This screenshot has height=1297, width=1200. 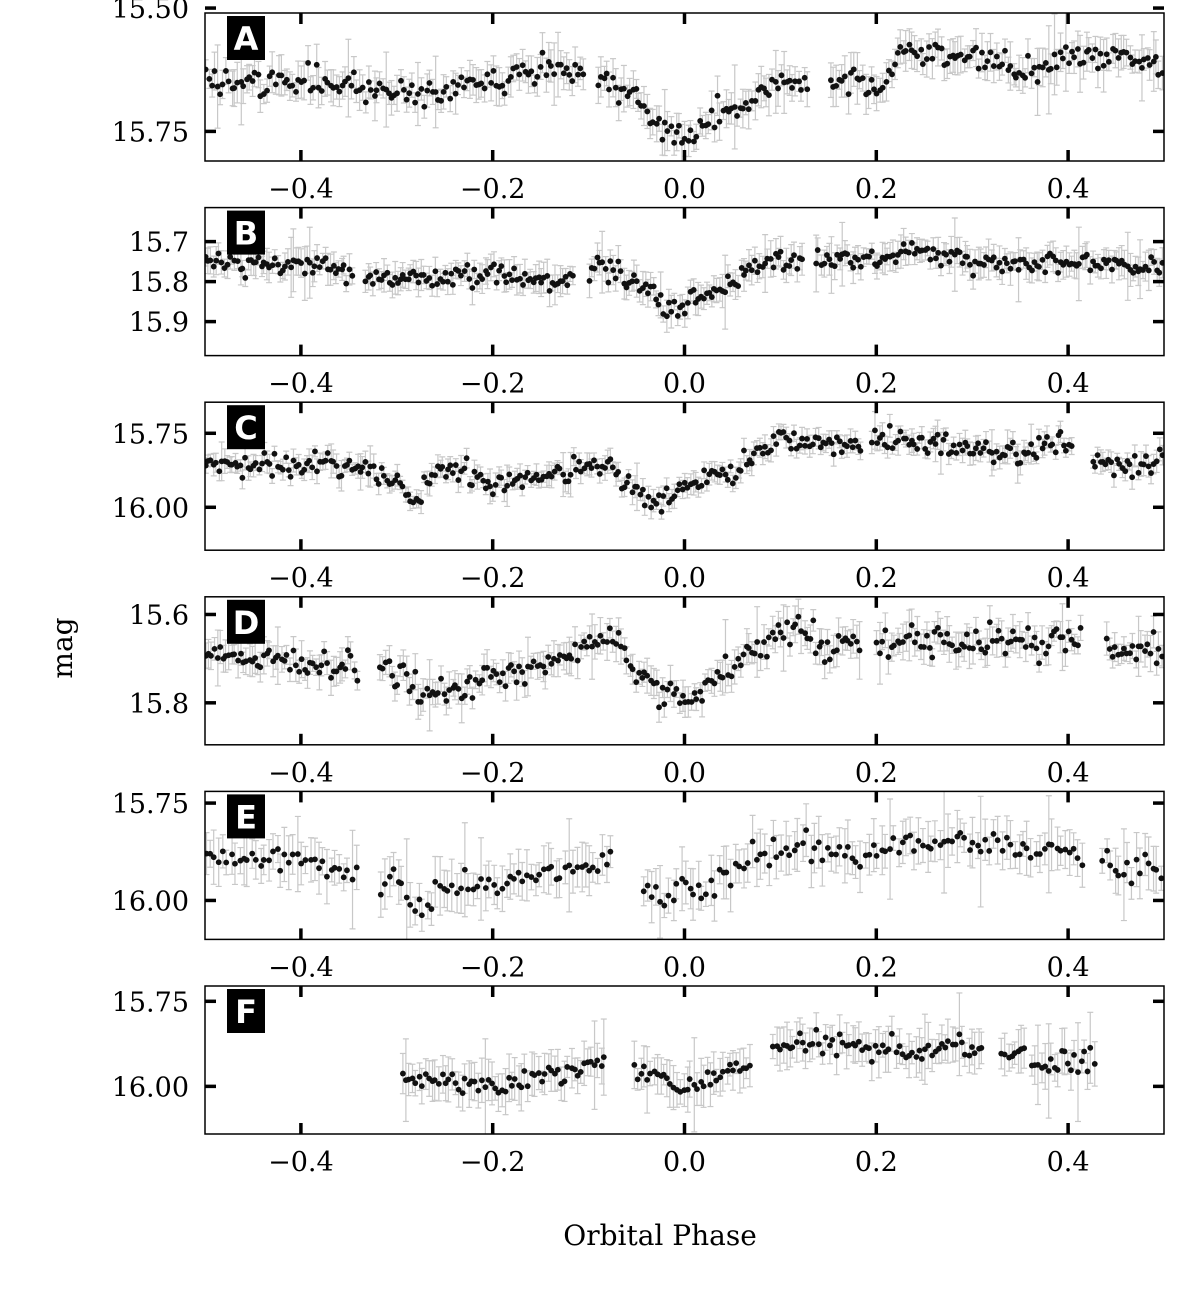 What do you see at coordinates (493, 189) in the screenshot?
I see `x-tick-label: −0.2` at bounding box center [493, 189].